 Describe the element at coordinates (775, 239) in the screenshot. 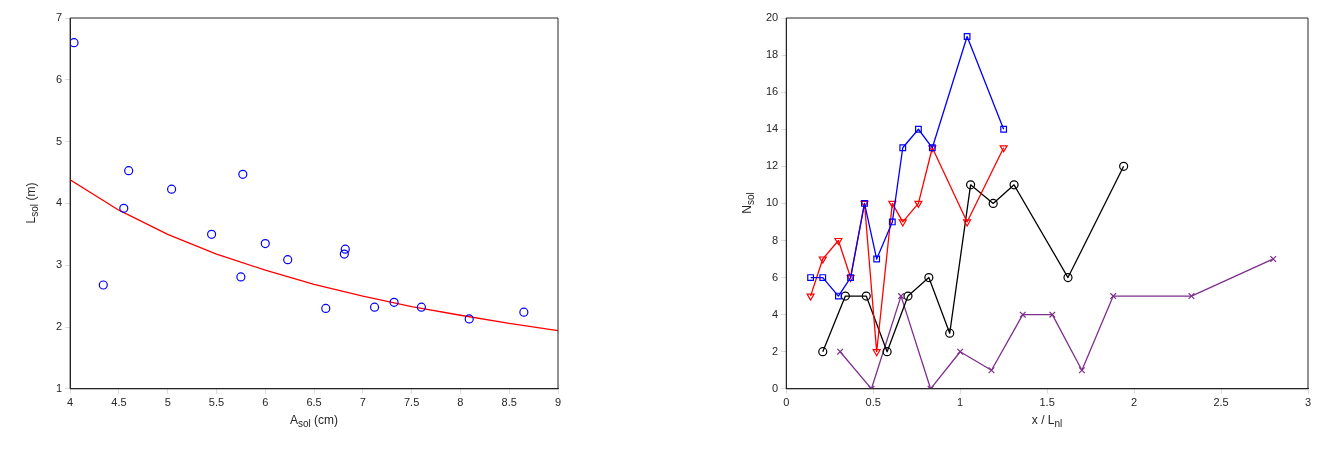

I see `y-tick-label: 8` at that location.